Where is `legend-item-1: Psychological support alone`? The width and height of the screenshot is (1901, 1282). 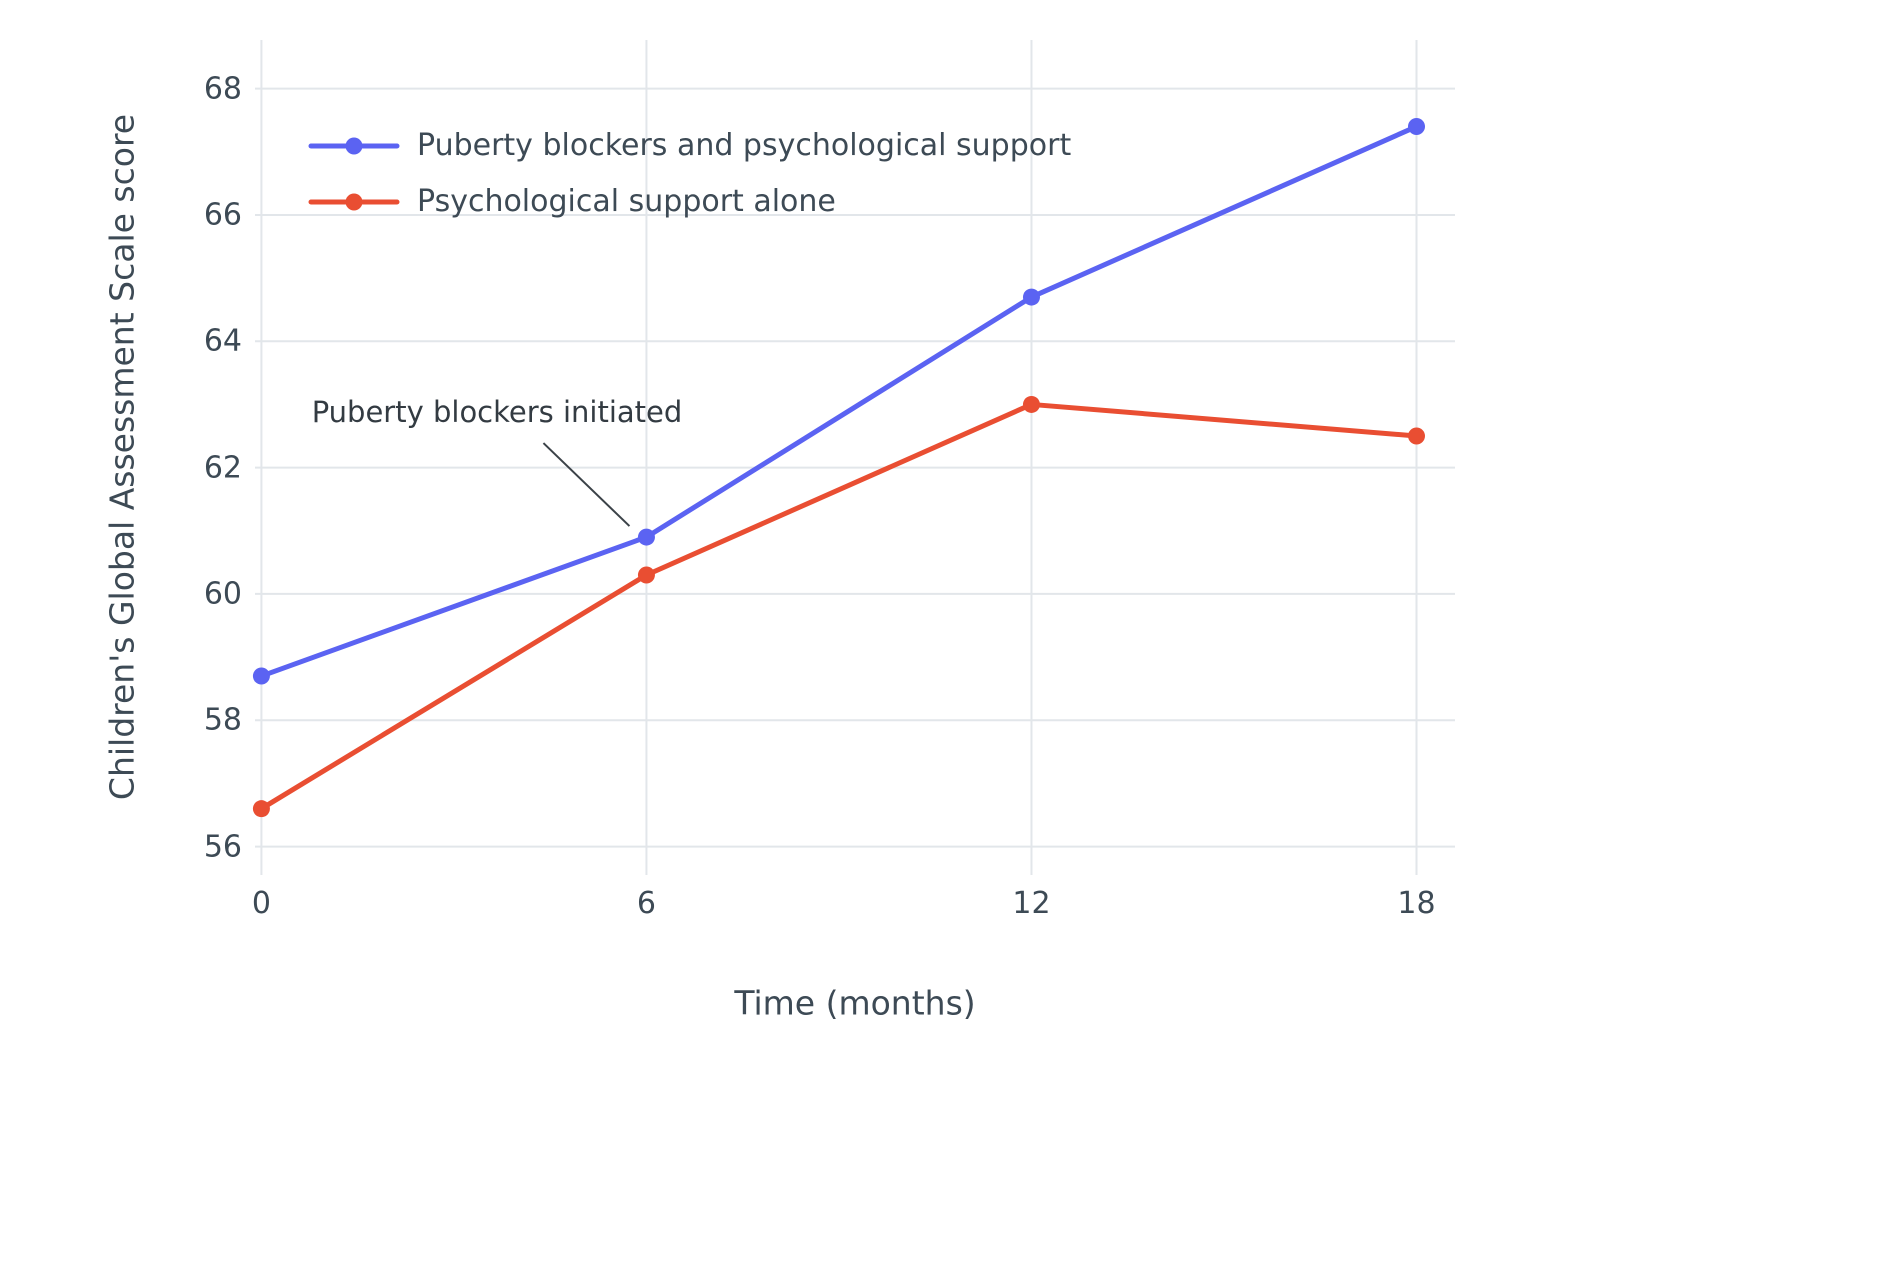
legend-item-1: Psychological support alone is located at coordinates (689, 201).